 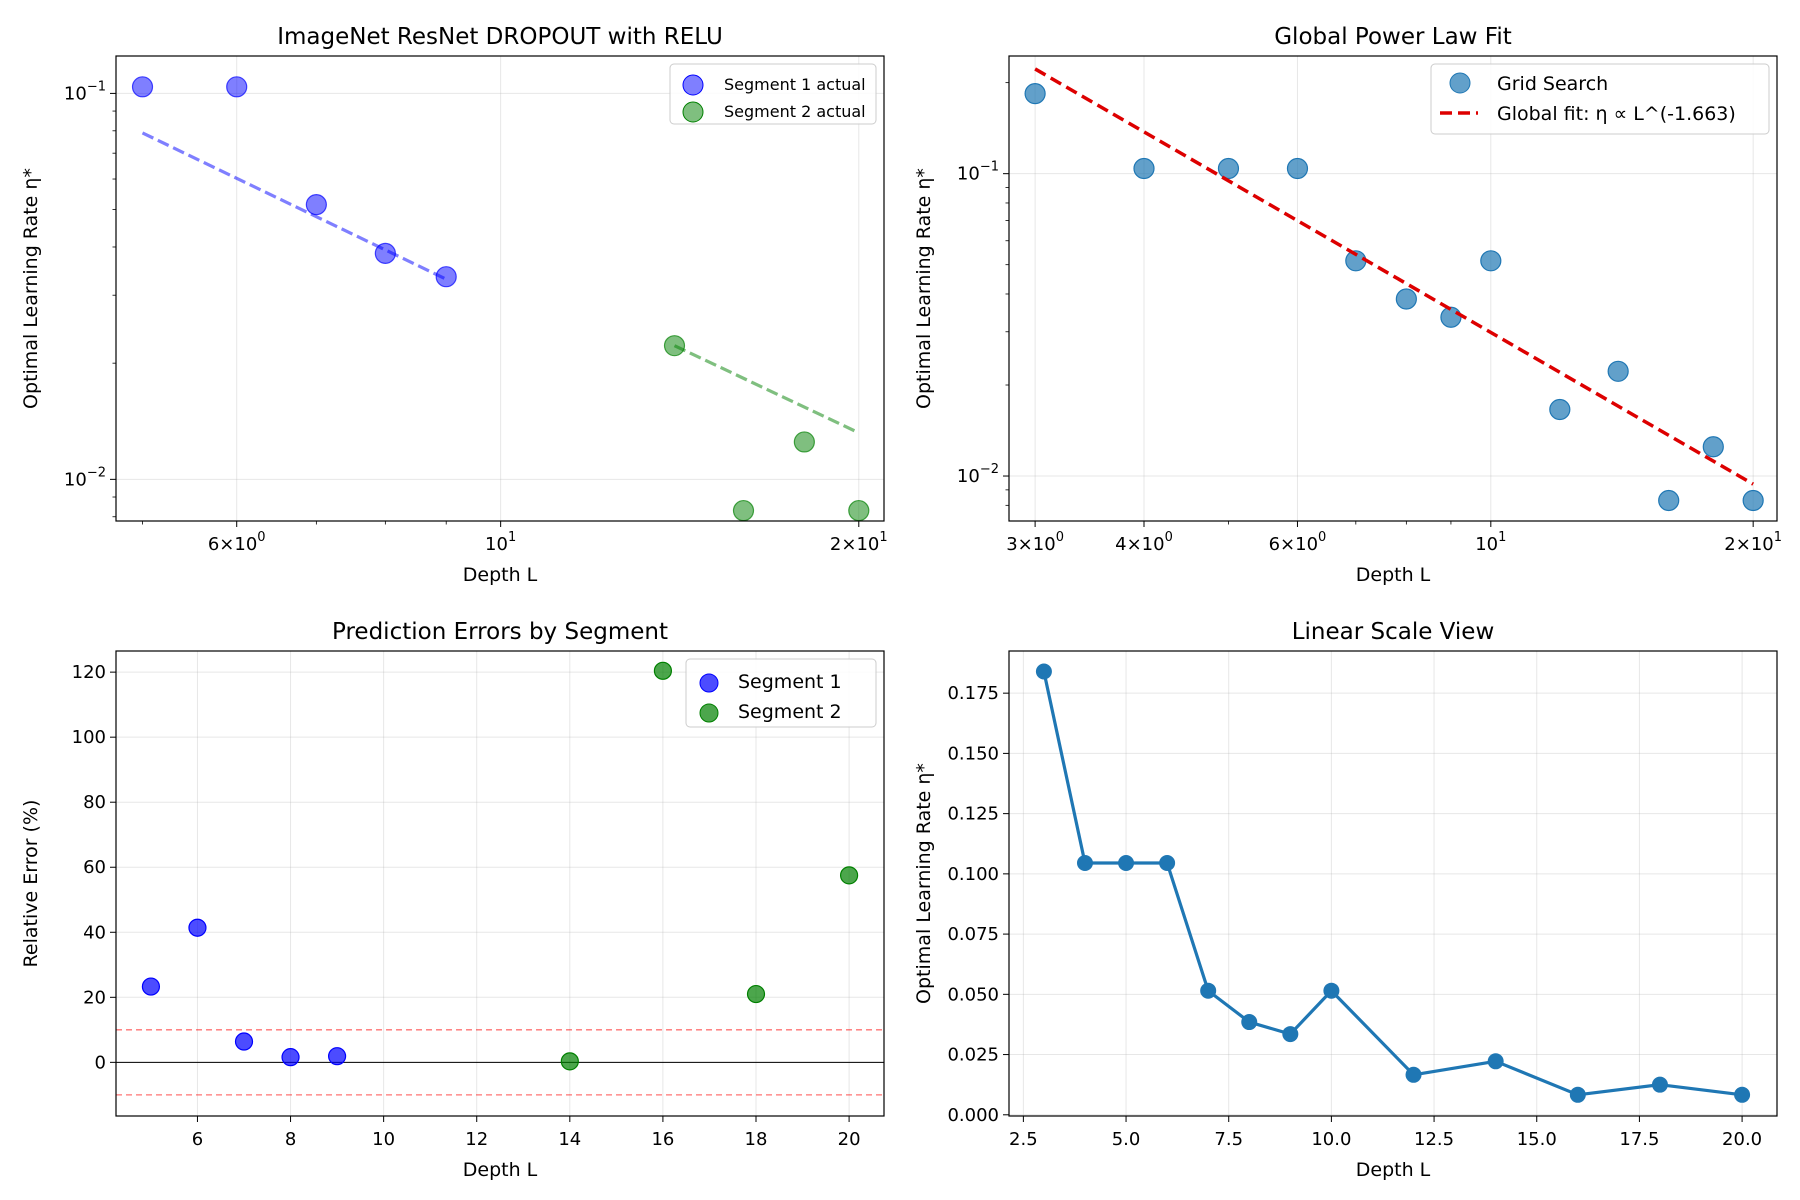 What do you see at coordinates (89, 672) in the screenshot?
I see `y-tick-label: 120` at bounding box center [89, 672].